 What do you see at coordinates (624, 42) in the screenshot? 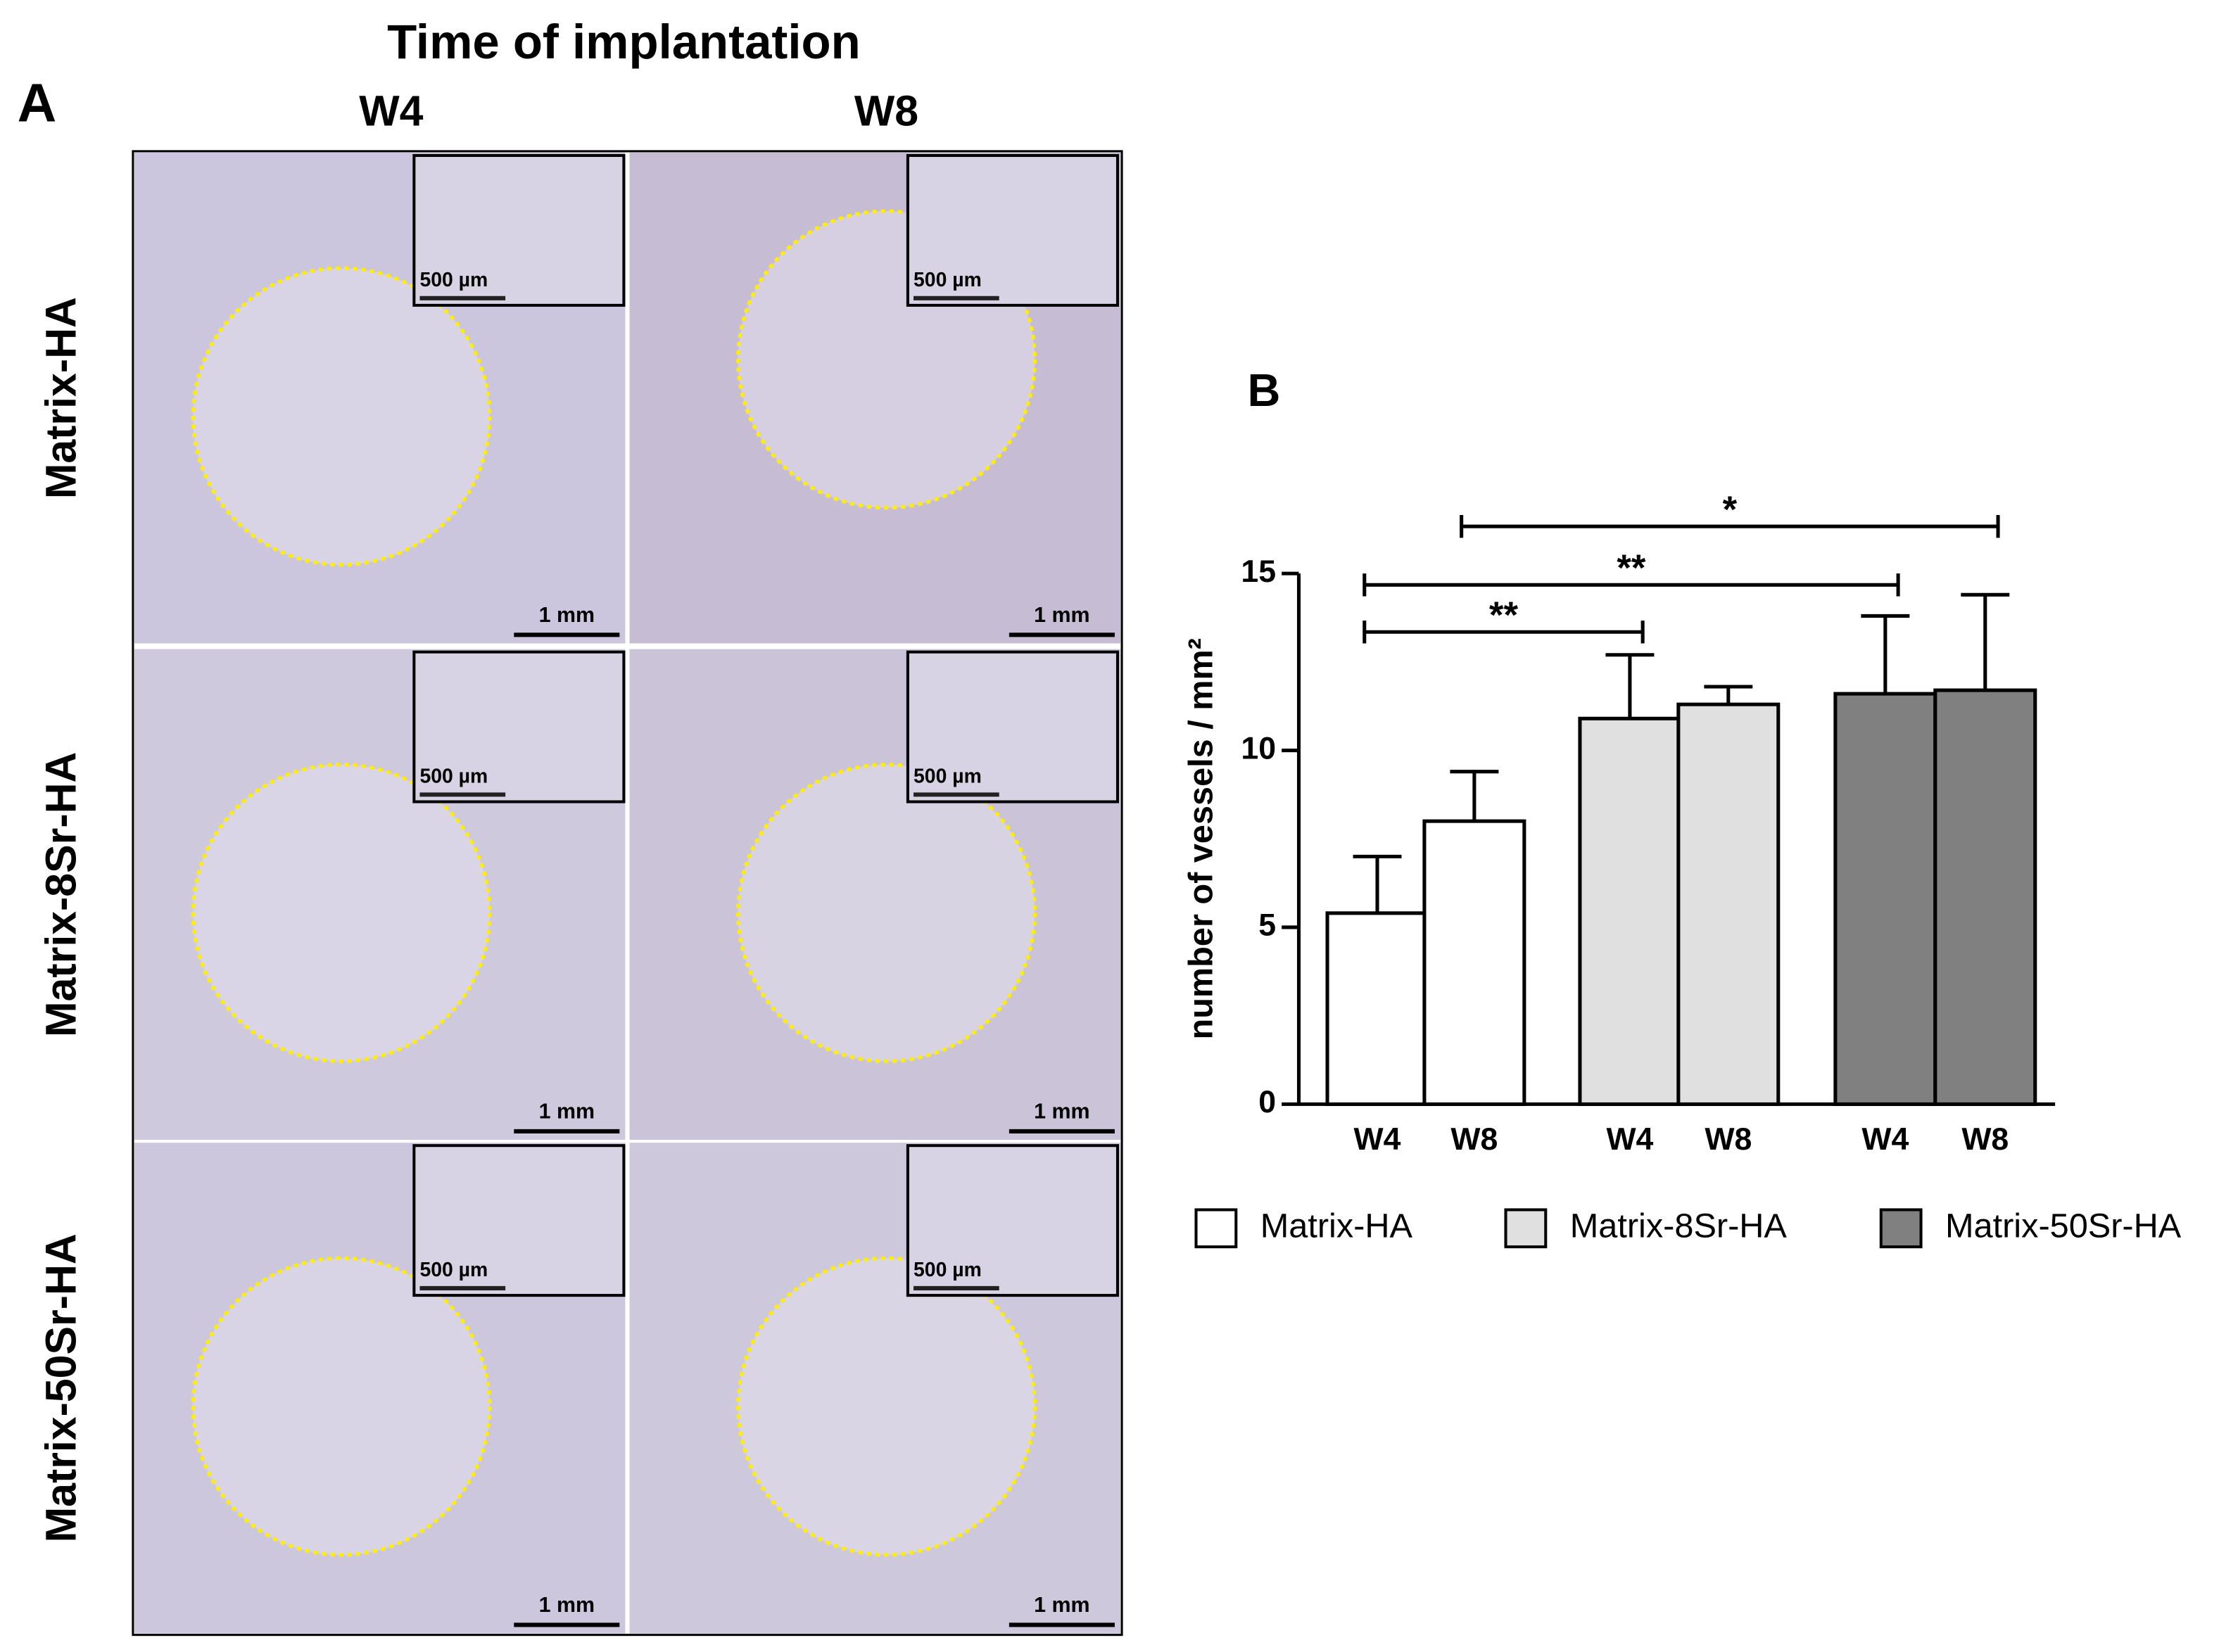
I see `panel-title: Time of implantation` at bounding box center [624, 42].